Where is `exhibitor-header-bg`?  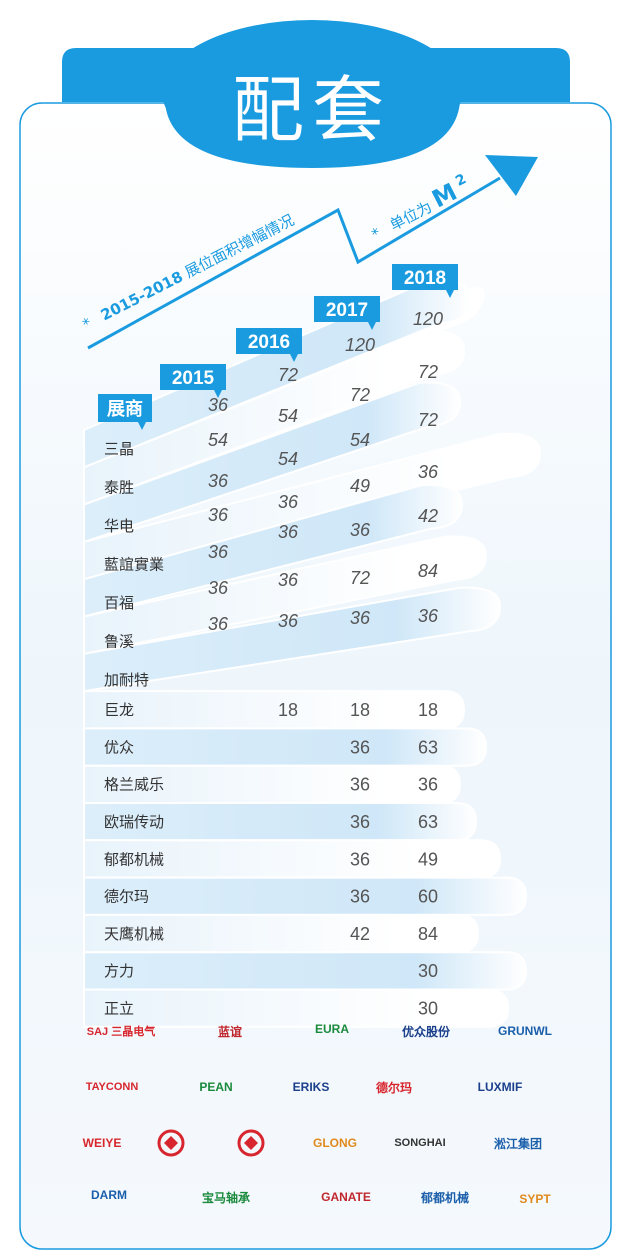
exhibitor-header-bg is located at coordinates (125, 408).